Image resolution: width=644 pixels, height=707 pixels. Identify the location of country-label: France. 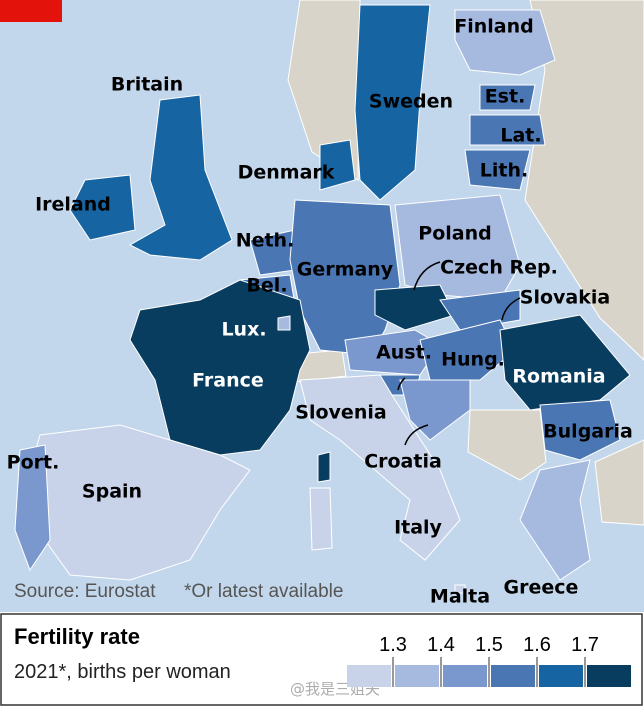
(228, 381).